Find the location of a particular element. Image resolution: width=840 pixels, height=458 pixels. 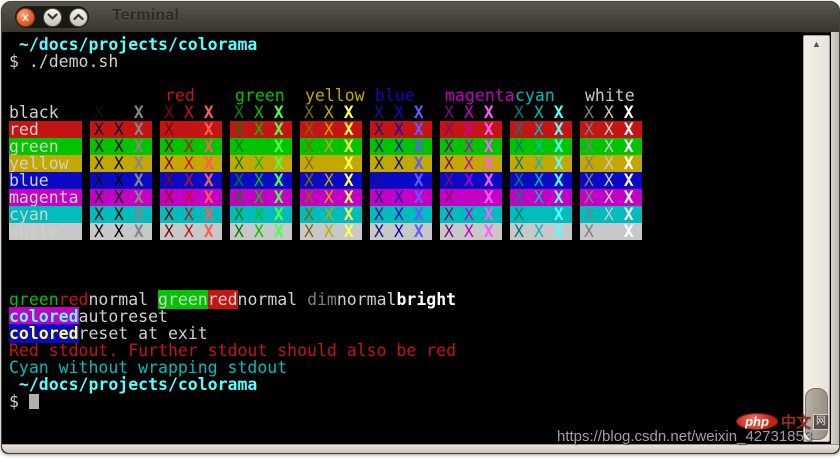

table-cell-magenta-cyan: X X X is located at coordinates (541, 197).